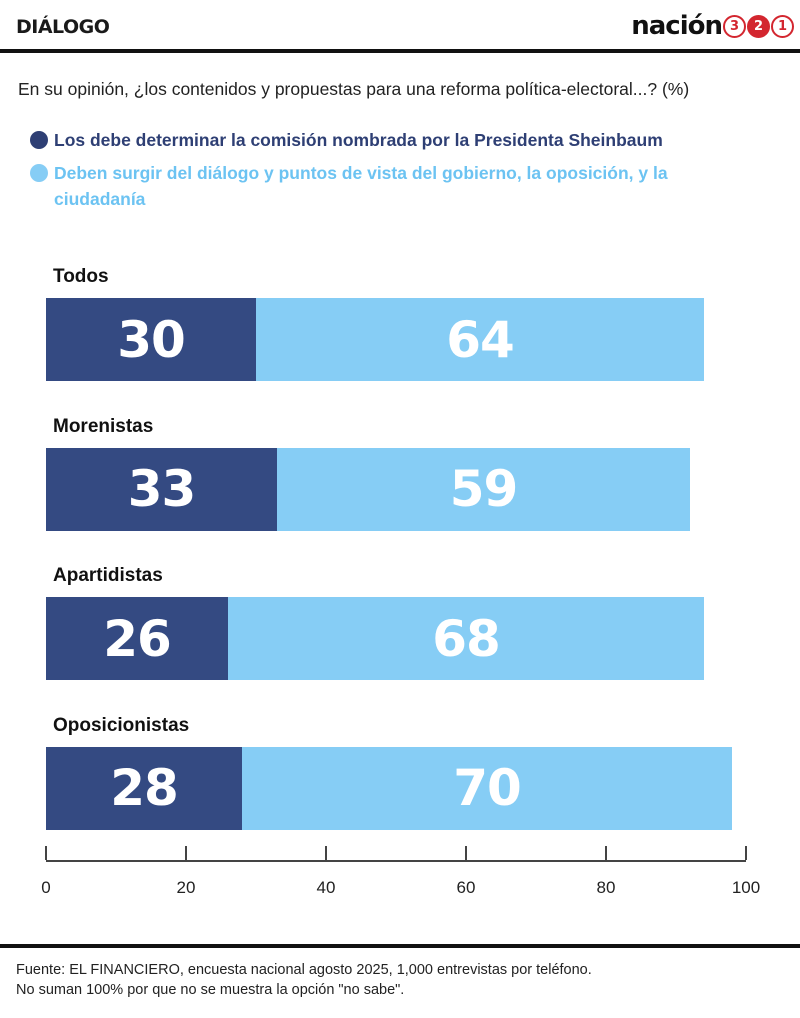  I want to click on brand-logo: nación 3 2 1, so click(712, 26).